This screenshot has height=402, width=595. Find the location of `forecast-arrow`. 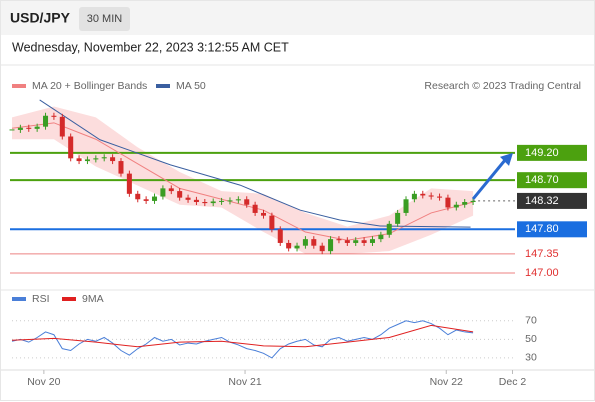

forecast-arrow is located at coordinates (489, 178).